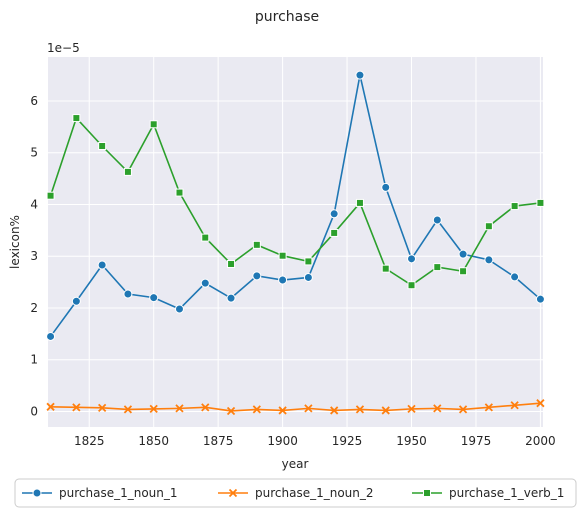 The image size is (584, 515). I want to click on y-tick-label: 3, so click(34, 256).